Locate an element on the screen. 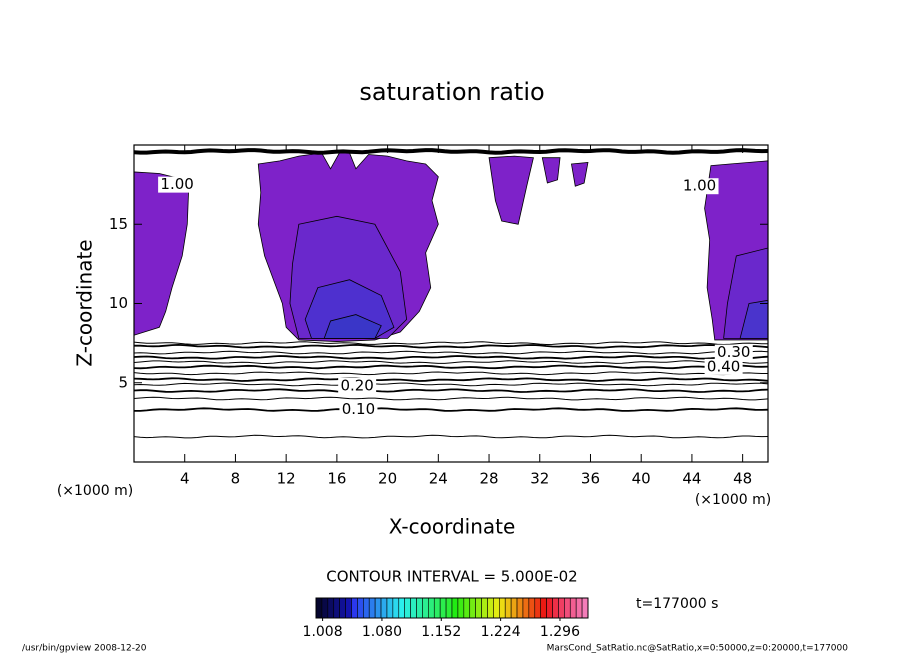  y-axis-label: Z-coordinate is located at coordinates (85, 302).